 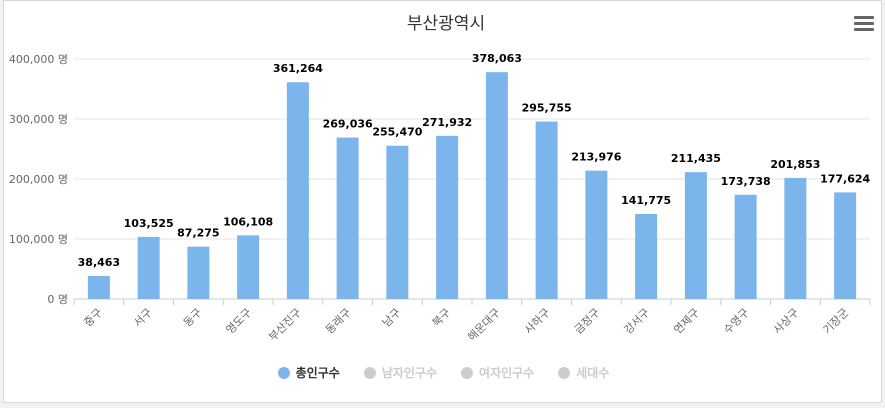 What do you see at coordinates (483, 324) in the screenshot?
I see `x-tick-label: 해운대구` at bounding box center [483, 324].